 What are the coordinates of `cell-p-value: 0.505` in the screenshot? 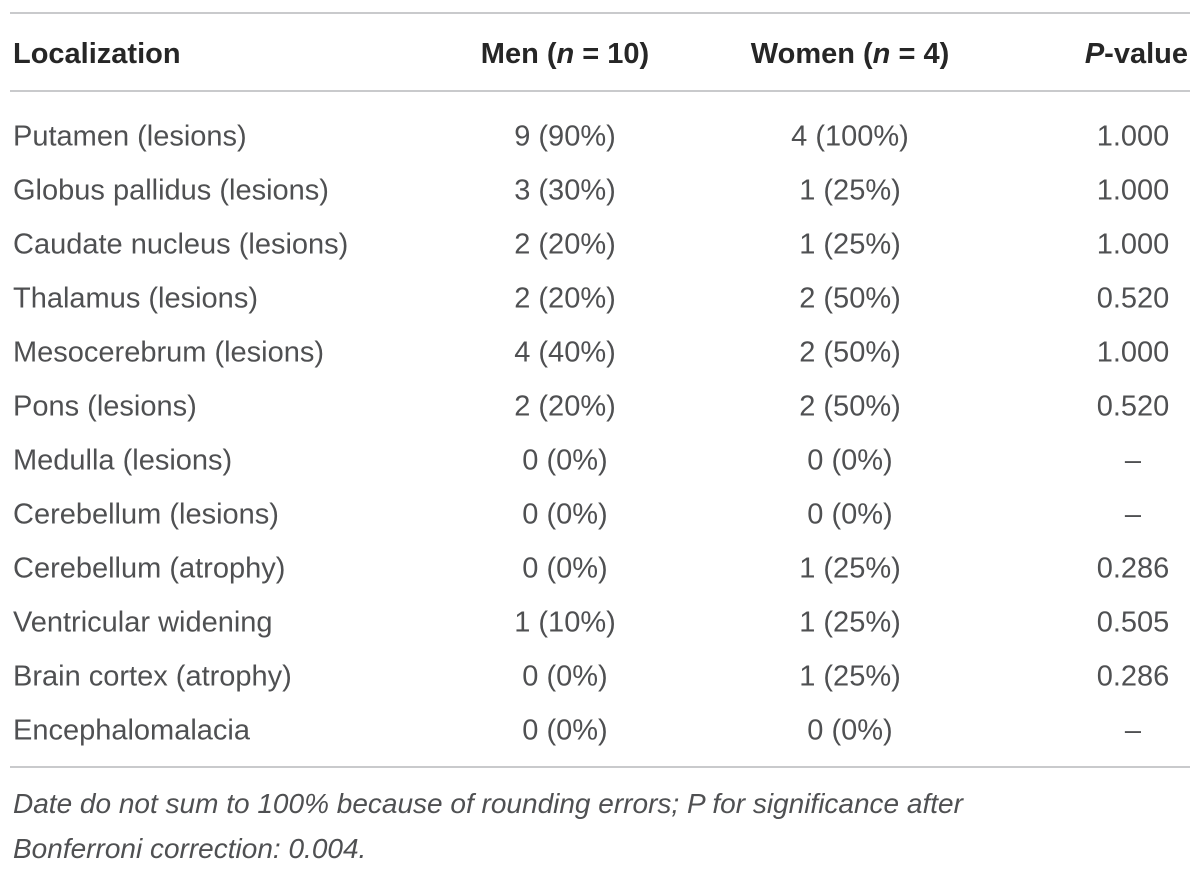 It's located at (1133, 622).